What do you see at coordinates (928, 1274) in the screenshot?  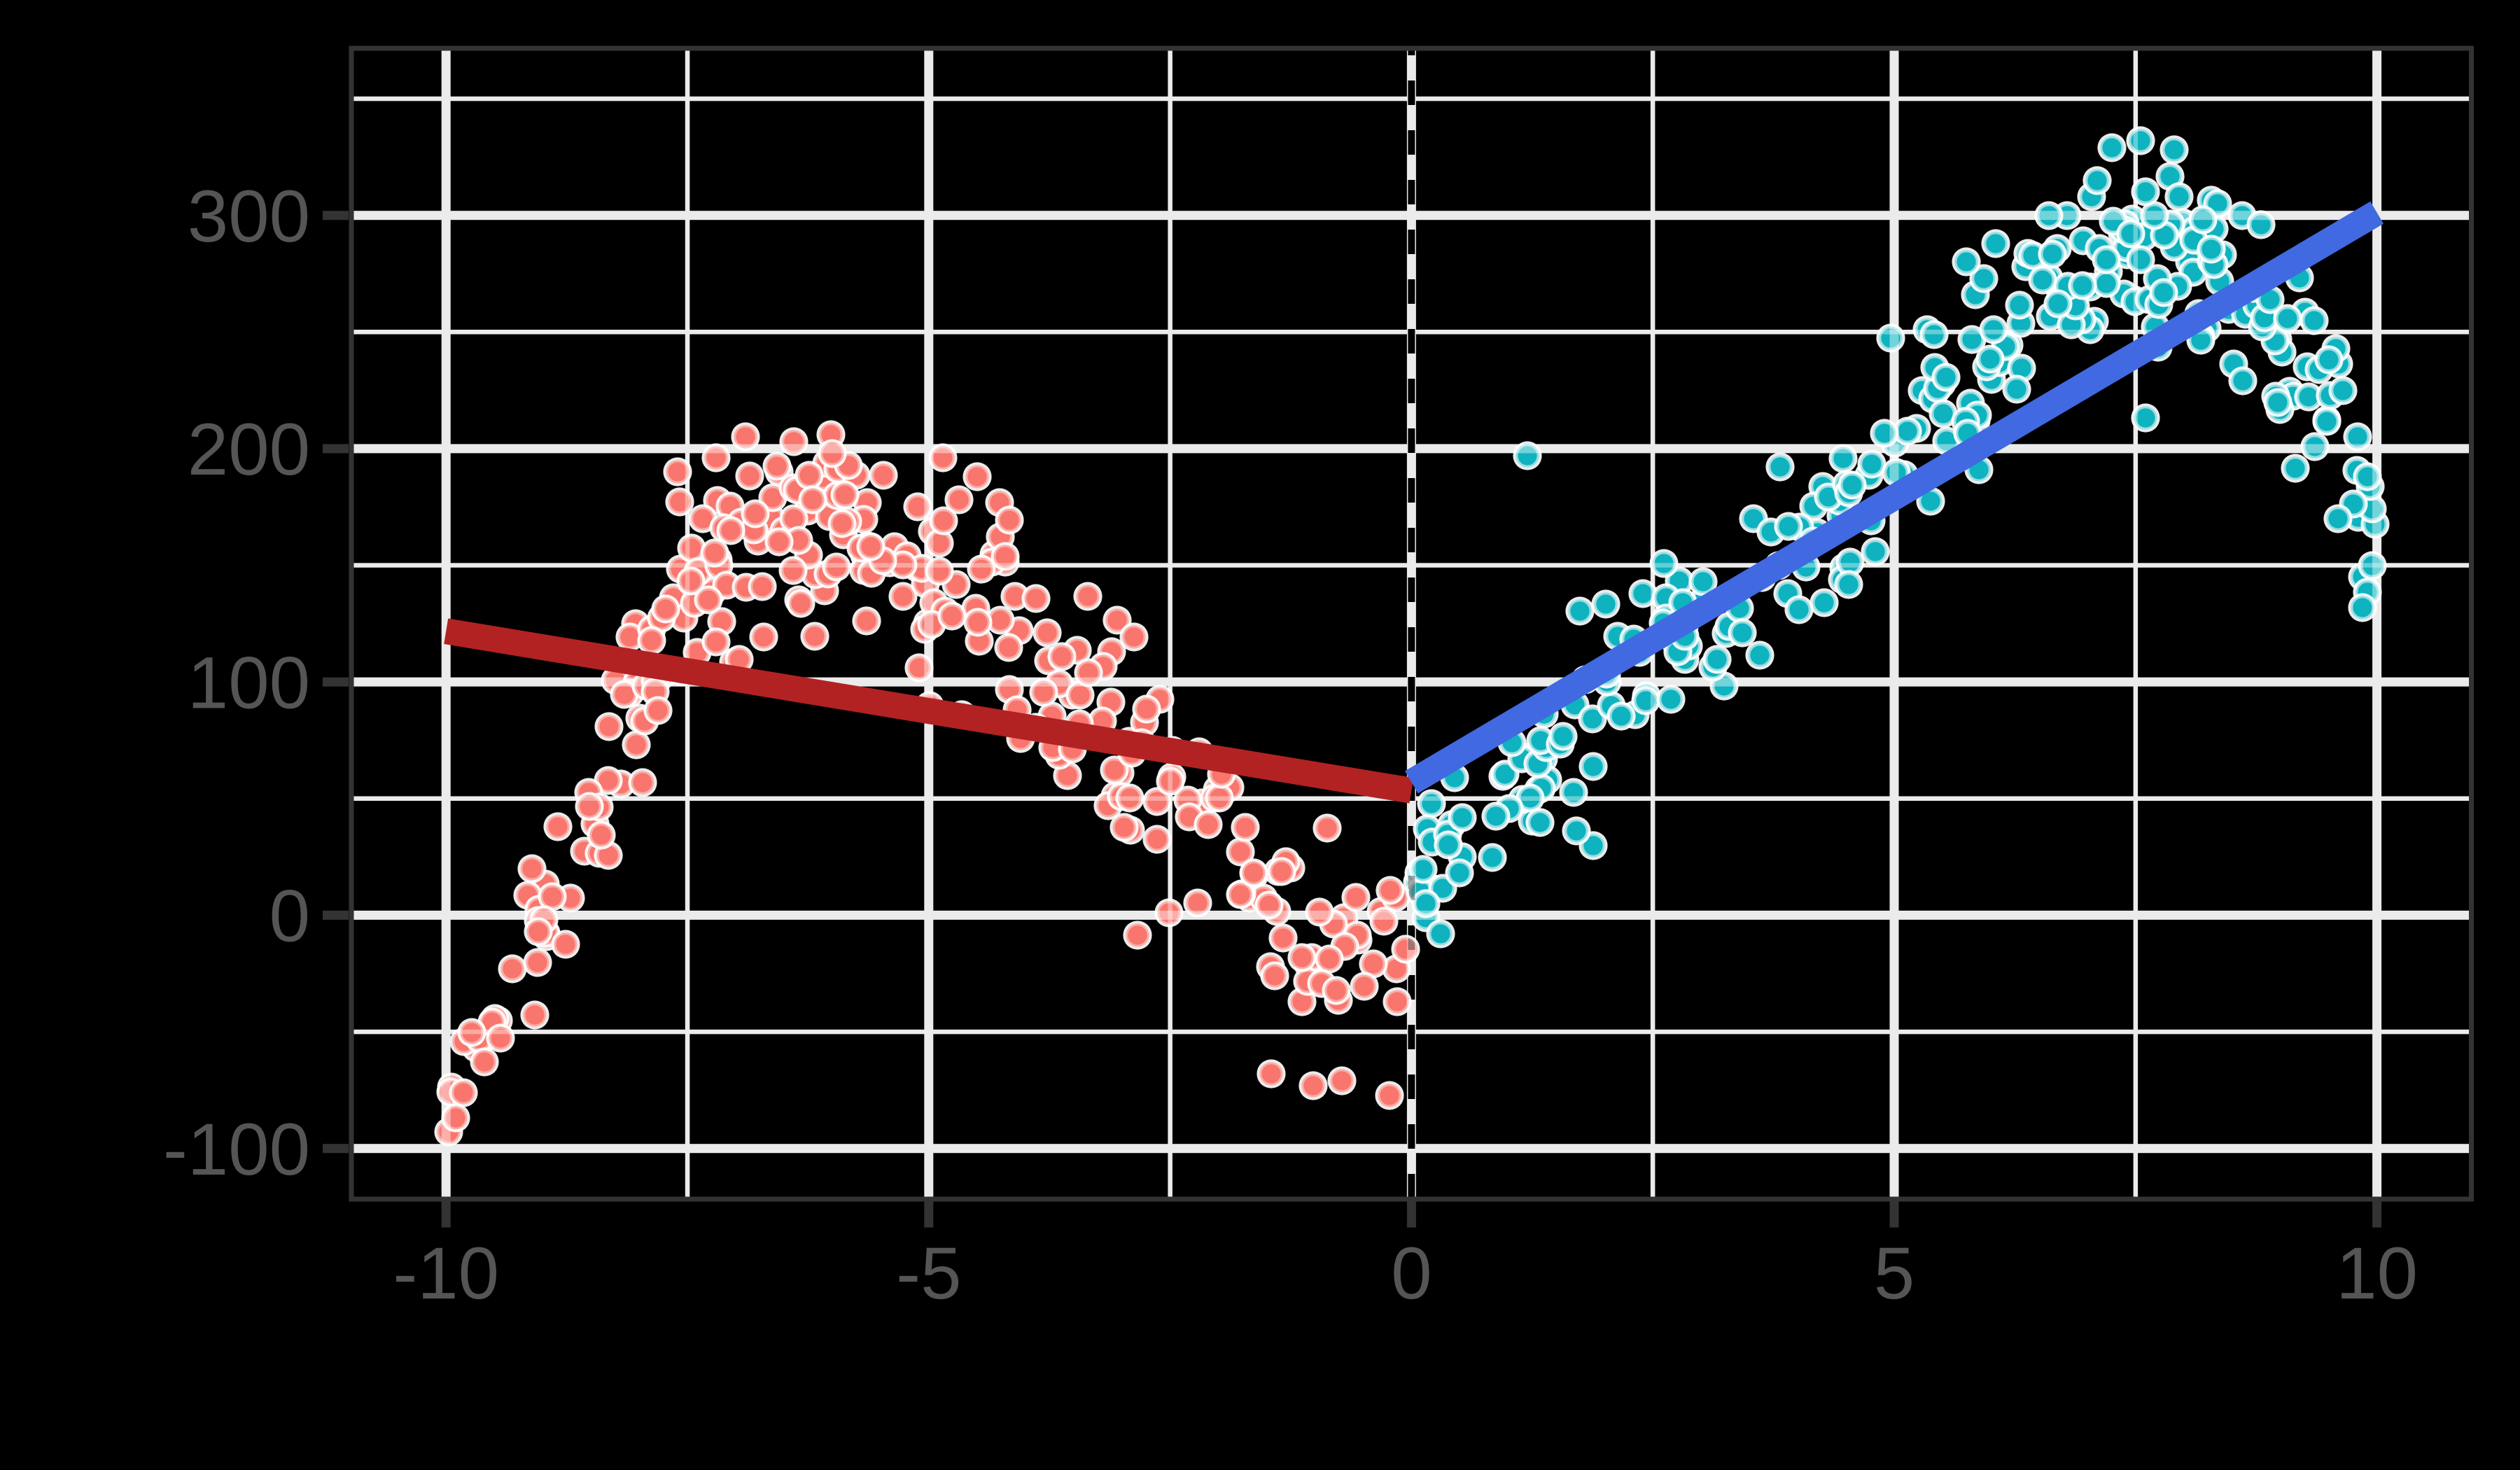 I see `svg-text: -5` at bounding box center [928, 1274].